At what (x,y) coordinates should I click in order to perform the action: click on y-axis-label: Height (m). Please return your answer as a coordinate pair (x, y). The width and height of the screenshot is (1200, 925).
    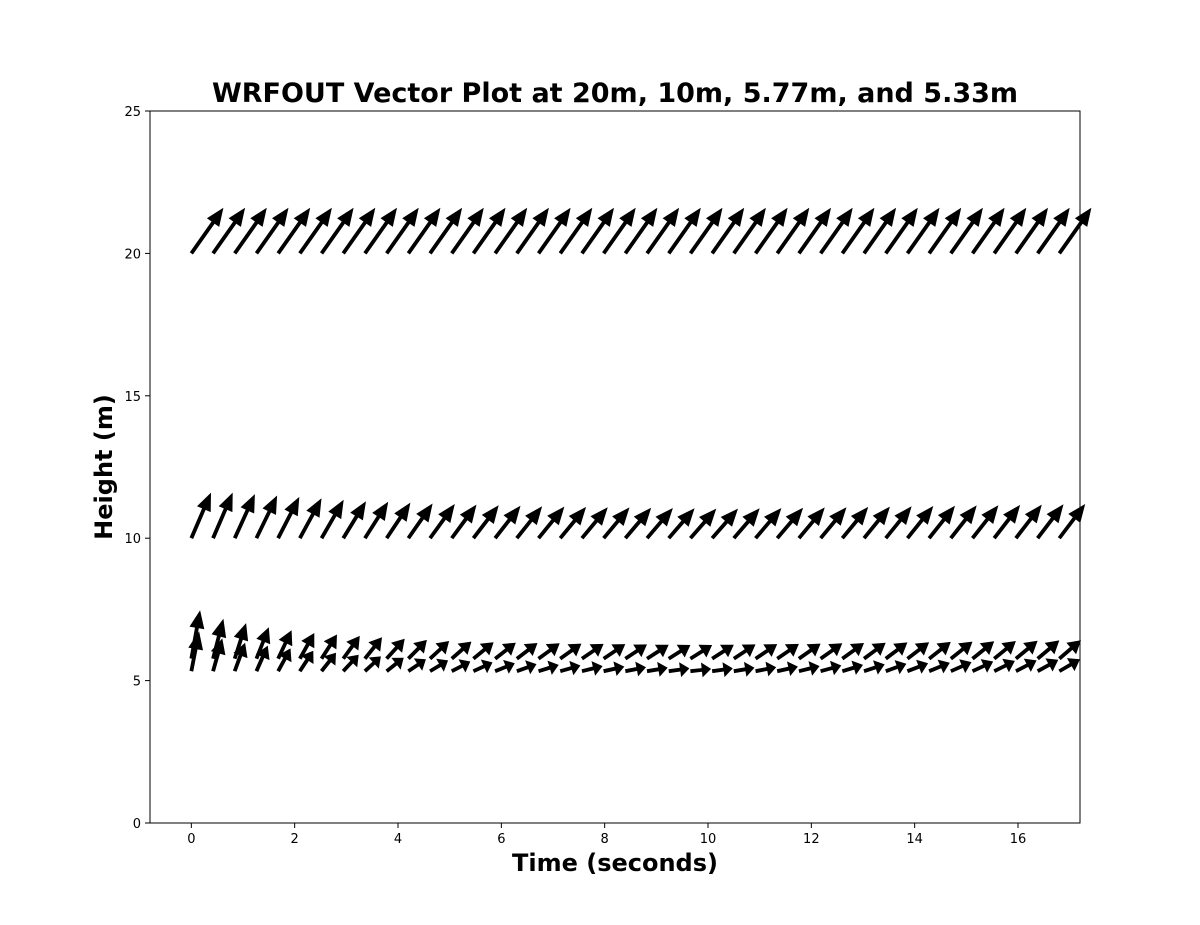
    Looking at the image, I should click on (104, 467).